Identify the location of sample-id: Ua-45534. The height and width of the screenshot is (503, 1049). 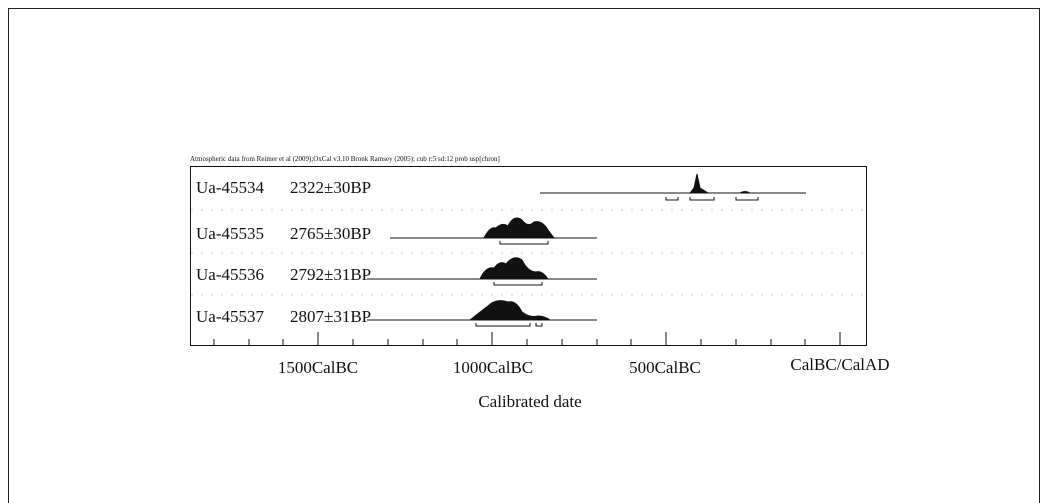
(230, 187).